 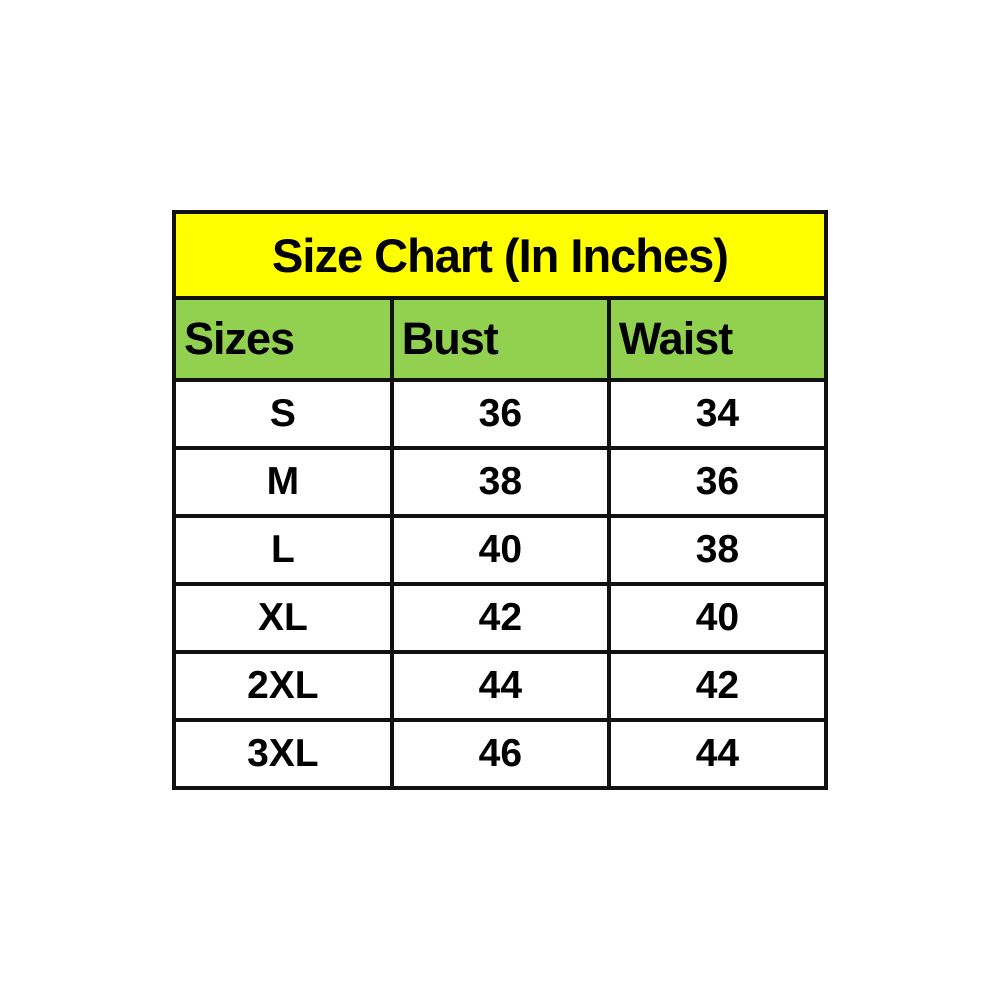 I want to click on size-cell: XL, so click(x=283, y=618).